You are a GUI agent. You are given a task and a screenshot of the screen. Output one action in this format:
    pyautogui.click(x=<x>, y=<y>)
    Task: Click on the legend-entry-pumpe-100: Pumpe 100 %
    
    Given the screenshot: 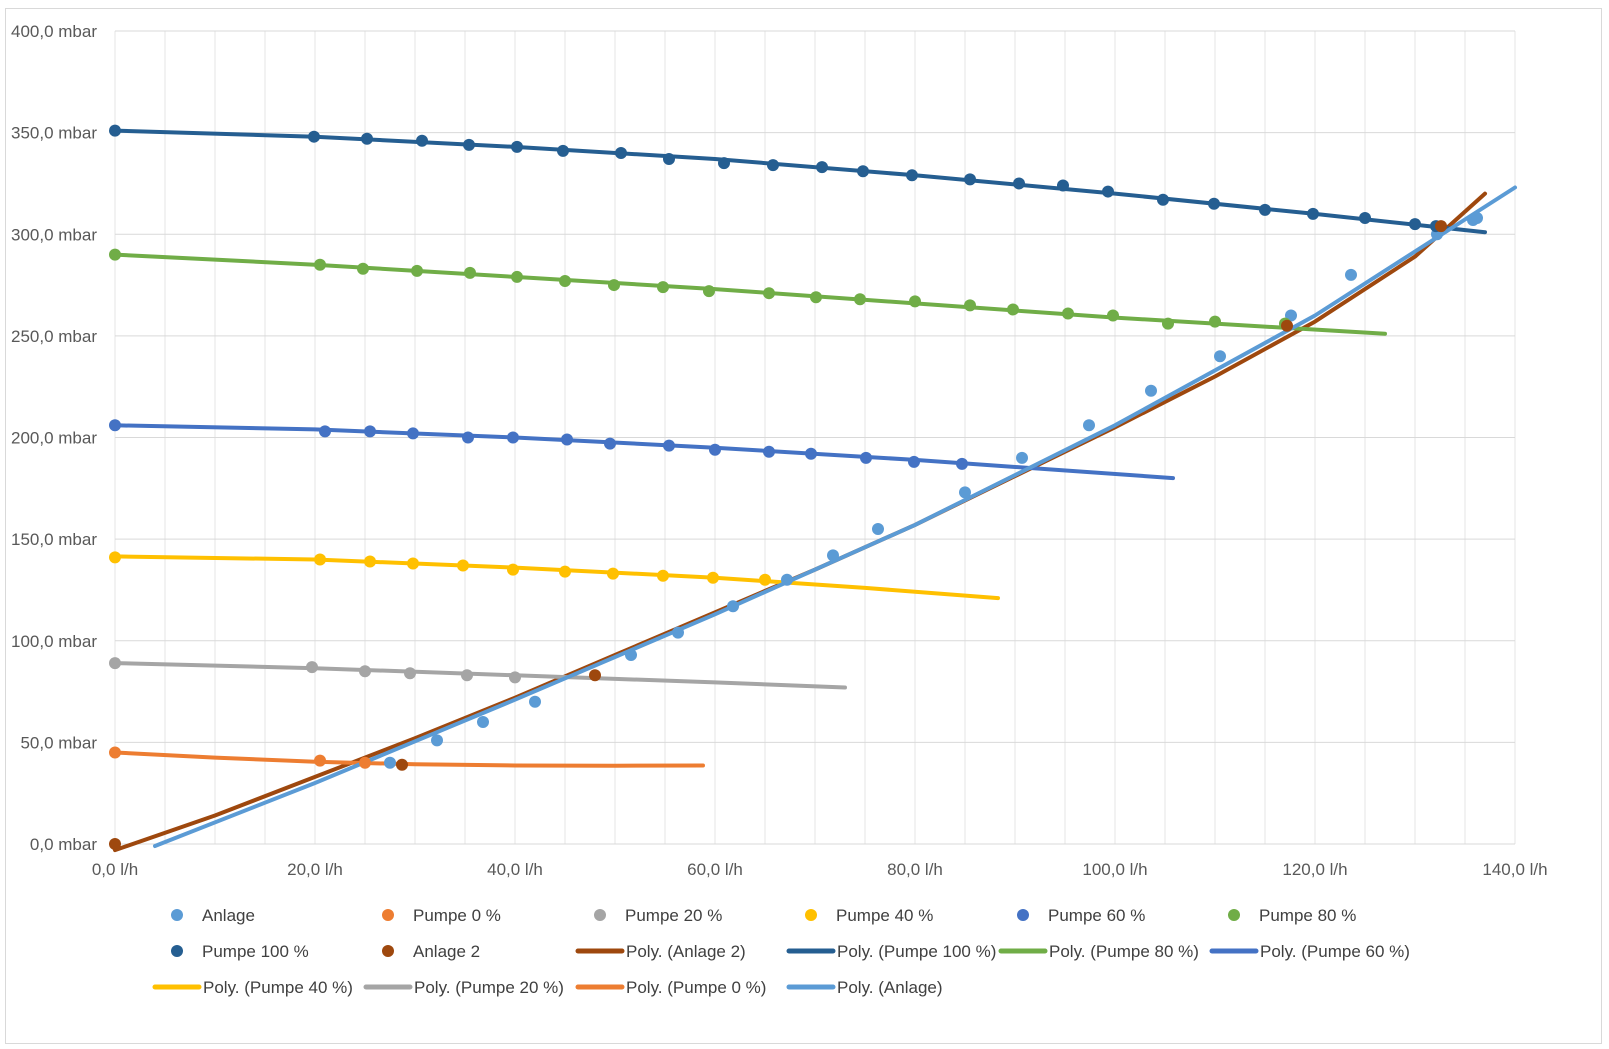 What is the action you would take?
    pyautogui.click(x=240, y=951)
    